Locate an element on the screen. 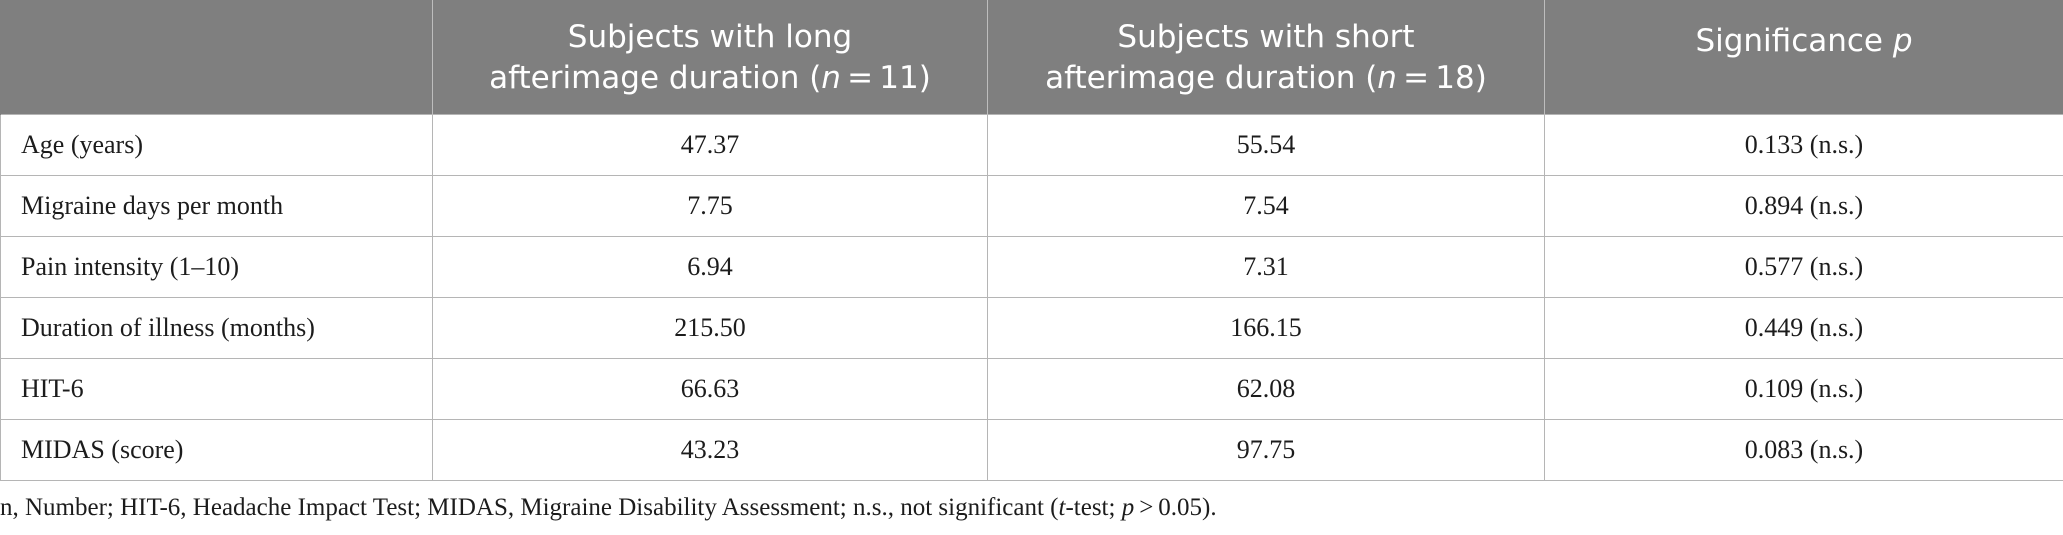 The width and height of the screenshot is (2063, 535). cell-short-value: 7.31 is located at coordinates (1266, 267).